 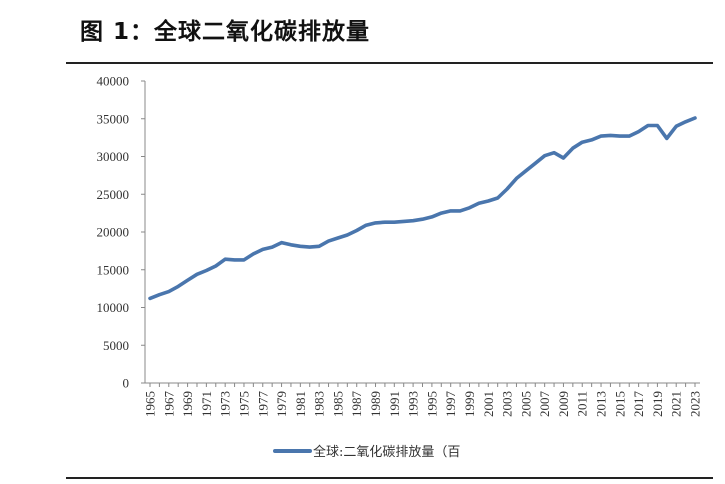 What do you see at coordinates (243, 404) in the screenshot?
I see `x-tick-label: 1975` at bounding box center [243, 404].